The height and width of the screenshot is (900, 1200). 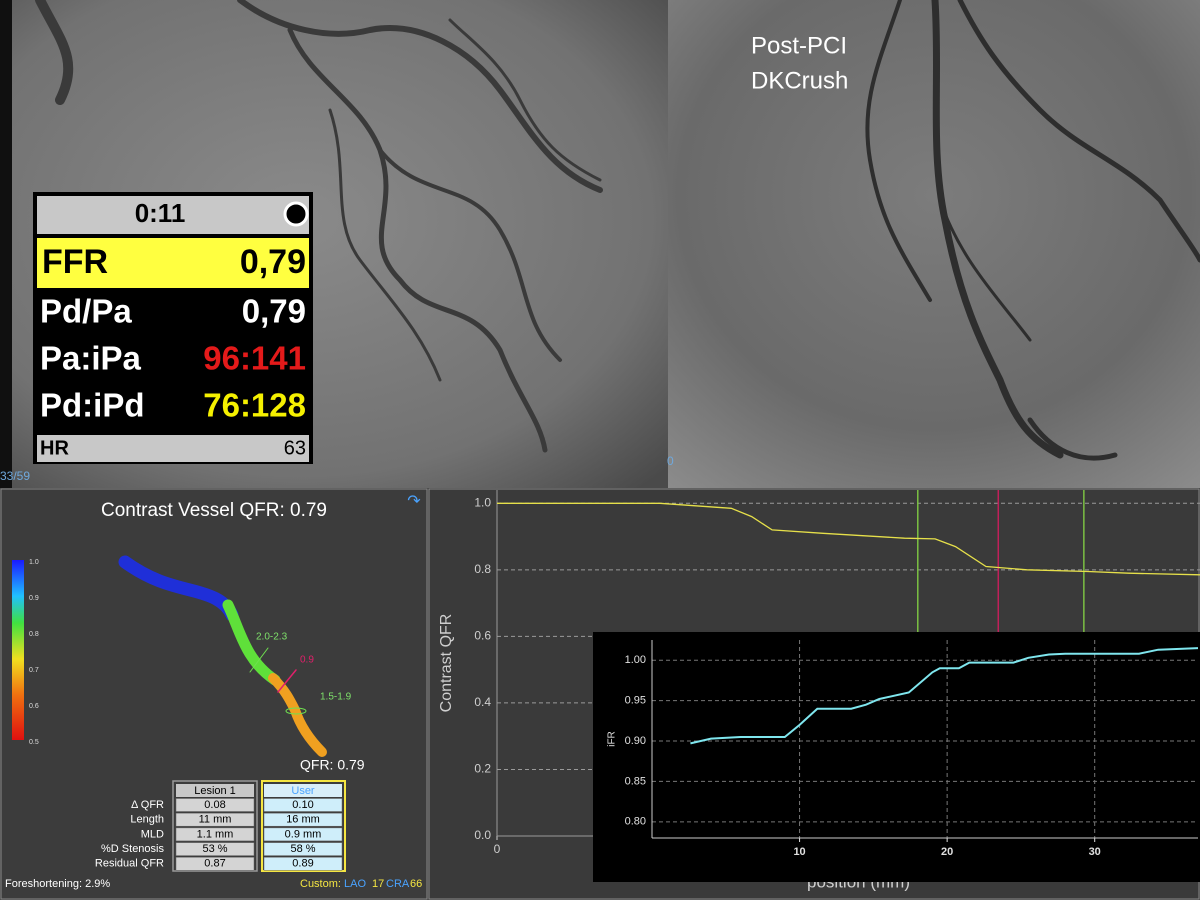 What do you see at coordinates (482, 636) in the screenshot?
I see `y-tick-label: 0.6` at bounding box center [482, 636].